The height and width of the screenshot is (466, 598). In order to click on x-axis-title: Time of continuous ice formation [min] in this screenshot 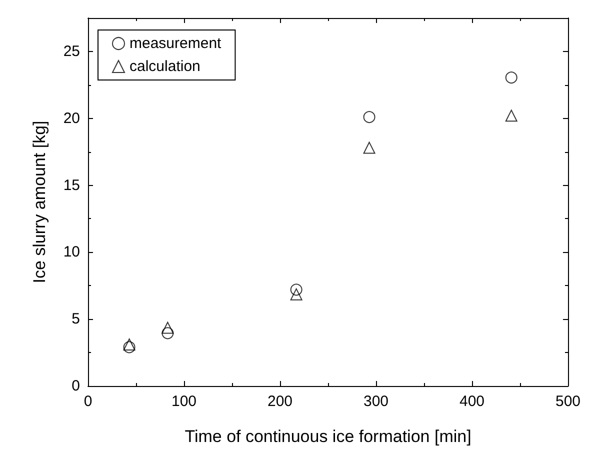, I will do `click(328, 436)`.